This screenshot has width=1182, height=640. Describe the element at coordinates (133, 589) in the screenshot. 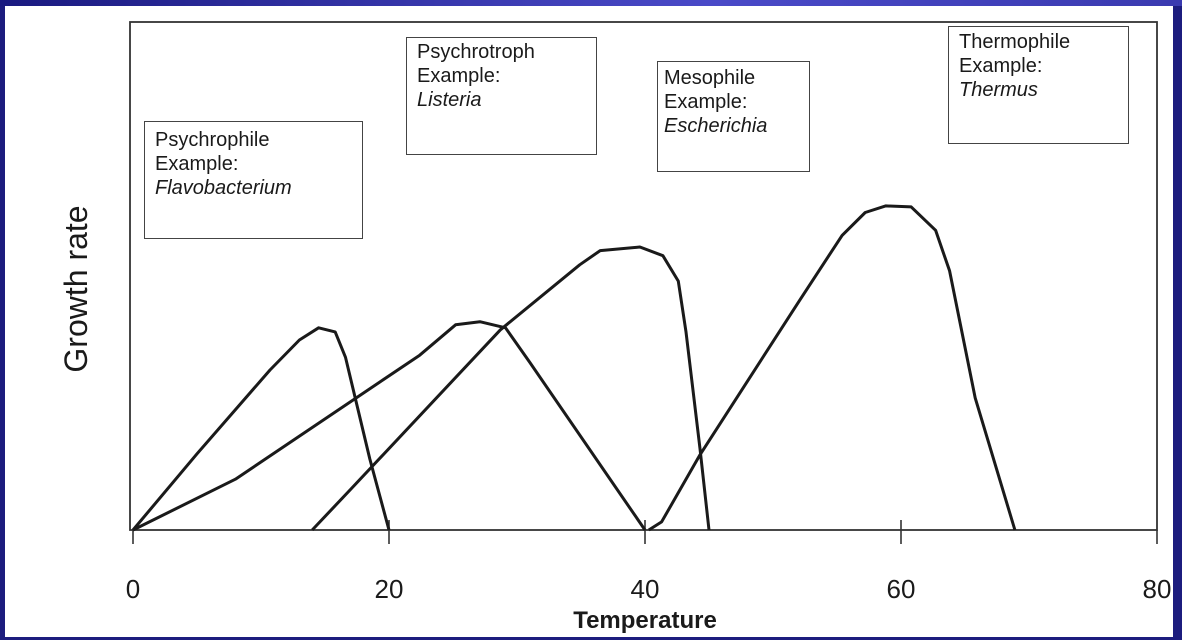

I see `x-tick-label: 0` at that location.